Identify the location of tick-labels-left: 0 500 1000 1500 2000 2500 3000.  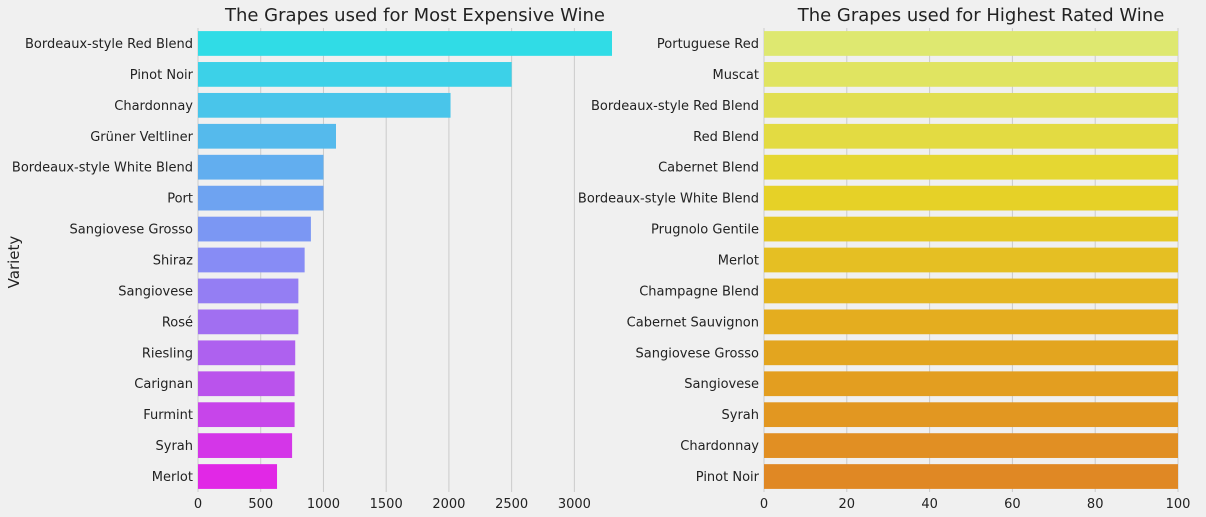
(392, 504).